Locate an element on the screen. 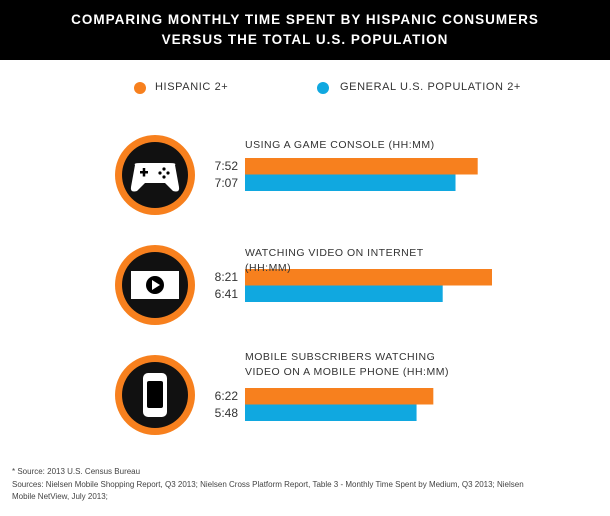  category-label: WATCHING VIDEO ON INTERNET (HH:MM) is located at coordinates (334, 260).